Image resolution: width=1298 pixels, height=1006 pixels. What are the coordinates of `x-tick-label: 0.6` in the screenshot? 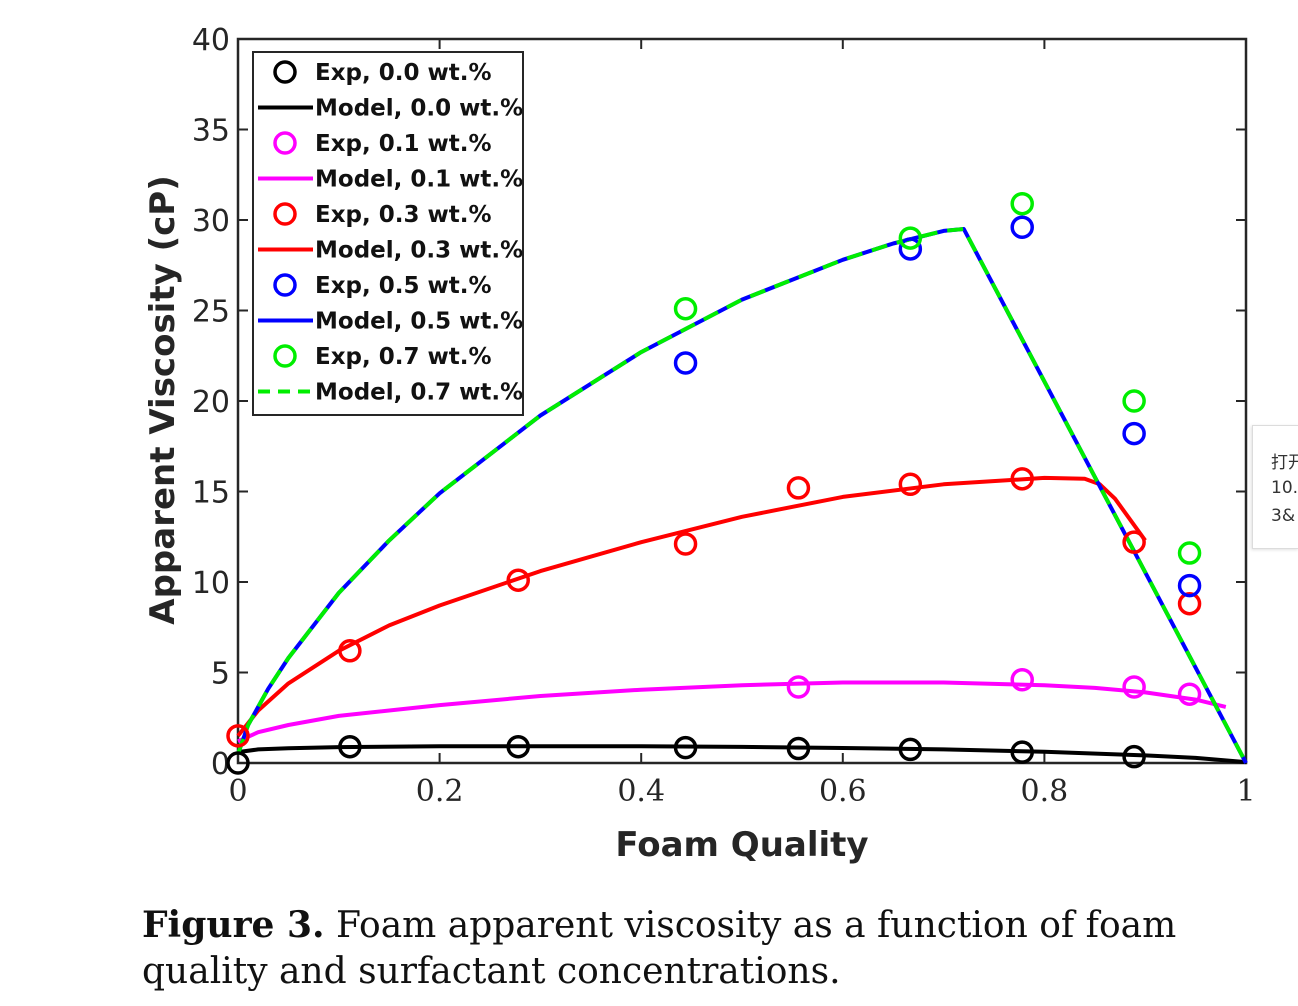 It's located at (843, 791).